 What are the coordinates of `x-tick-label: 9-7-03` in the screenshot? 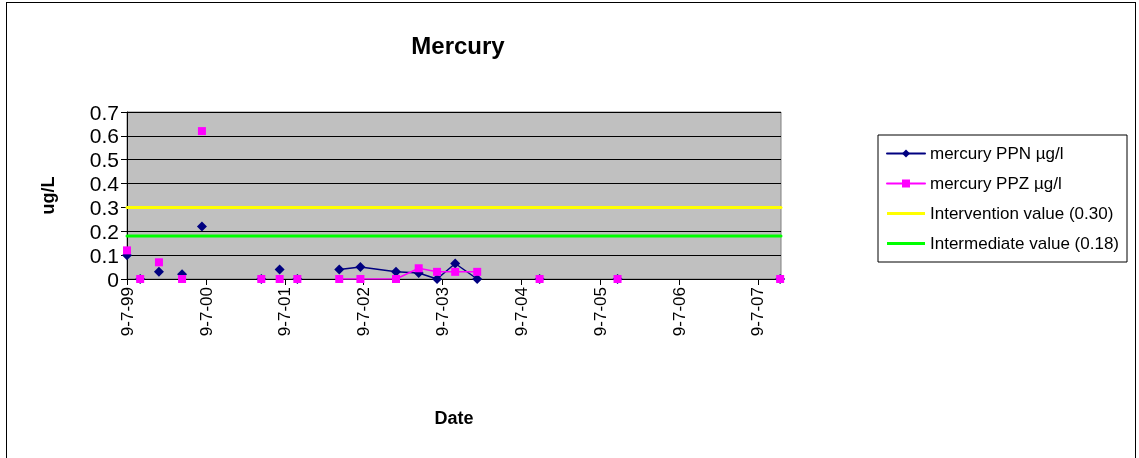 It's located at (442, 312).